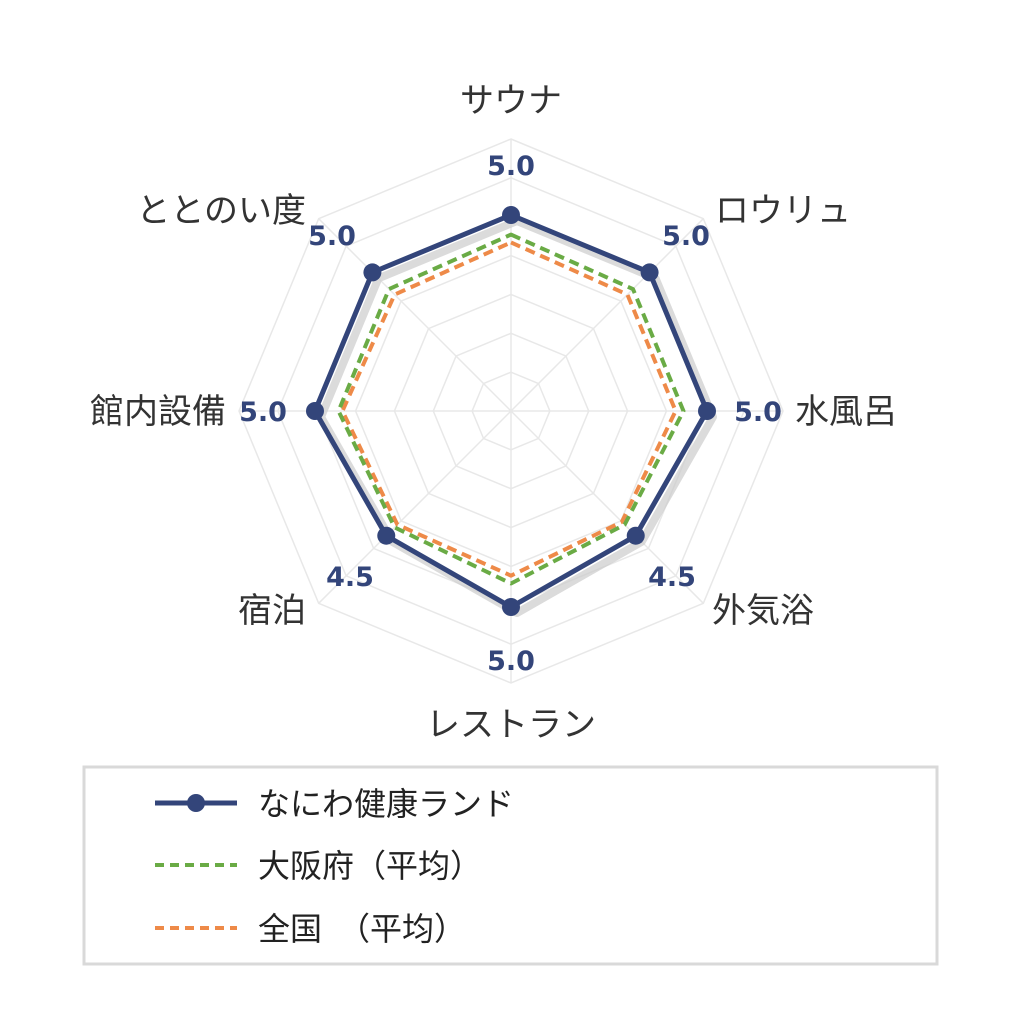 This screenshot has height=1024, width=1024. Describe the element at coordinates (272, 611) in the screenshot. I see `axis-label-6: 宿泊` at that location.